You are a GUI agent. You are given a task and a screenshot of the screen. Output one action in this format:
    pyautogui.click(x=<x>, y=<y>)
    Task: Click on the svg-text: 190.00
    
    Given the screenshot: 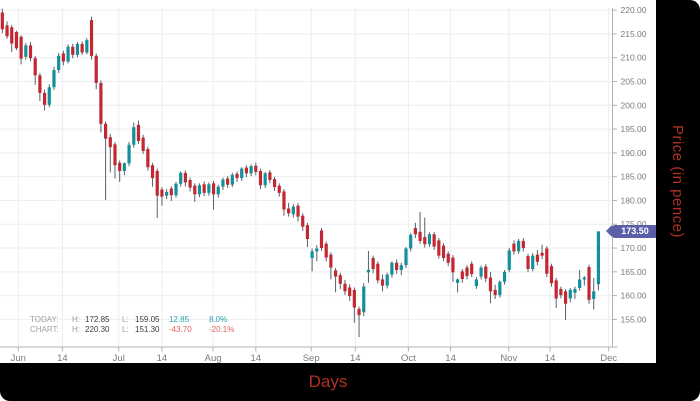 What is the action you would take?
    pyautogui.click(x=634, y=153)
    